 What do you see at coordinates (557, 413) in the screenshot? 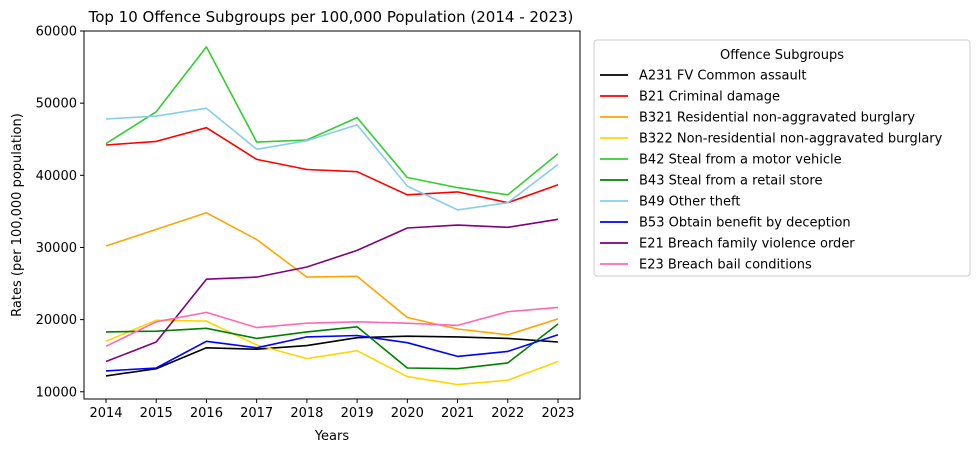
I see `x-tick-label: 2023` at bounding box center [557, 413].